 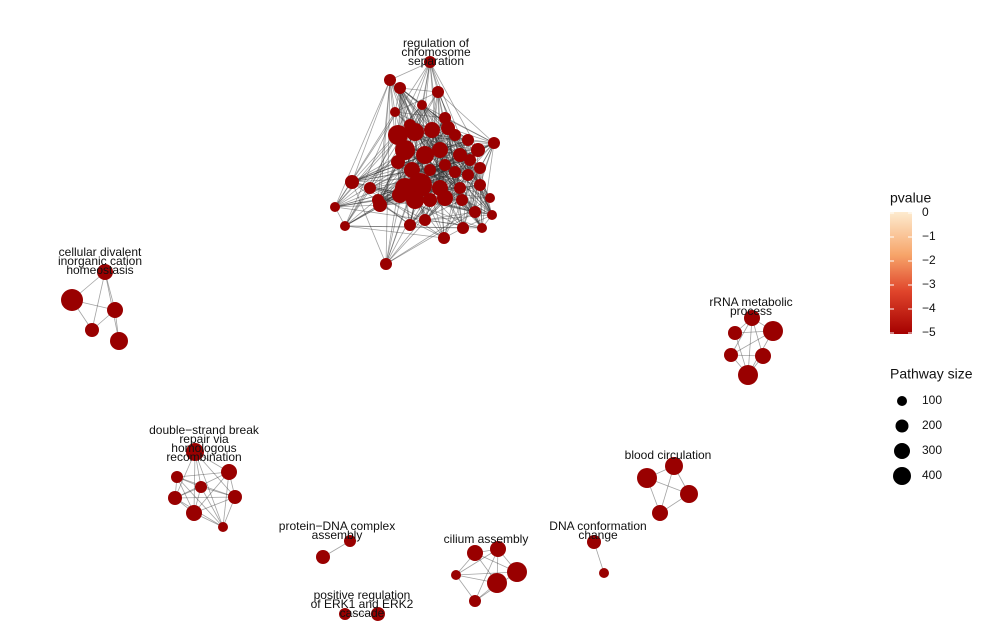 I want to click on color-tick-label: −2, so click(x=929, y=260).